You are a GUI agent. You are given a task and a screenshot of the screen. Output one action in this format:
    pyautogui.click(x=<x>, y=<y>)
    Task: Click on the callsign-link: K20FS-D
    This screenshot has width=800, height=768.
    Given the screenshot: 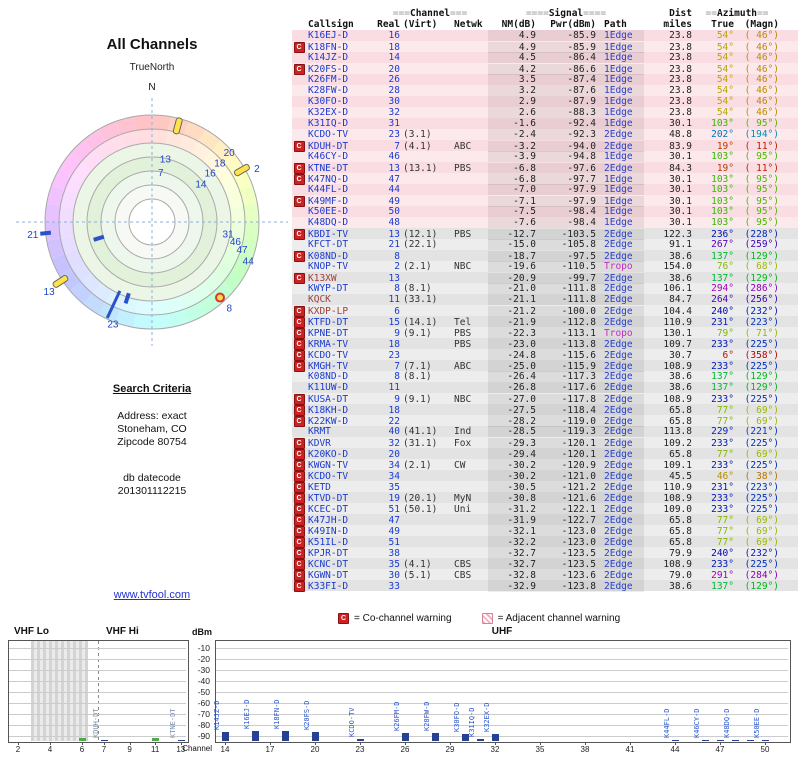 What is the action you would take?
    pyautogui.click(x=328, y=69)
    